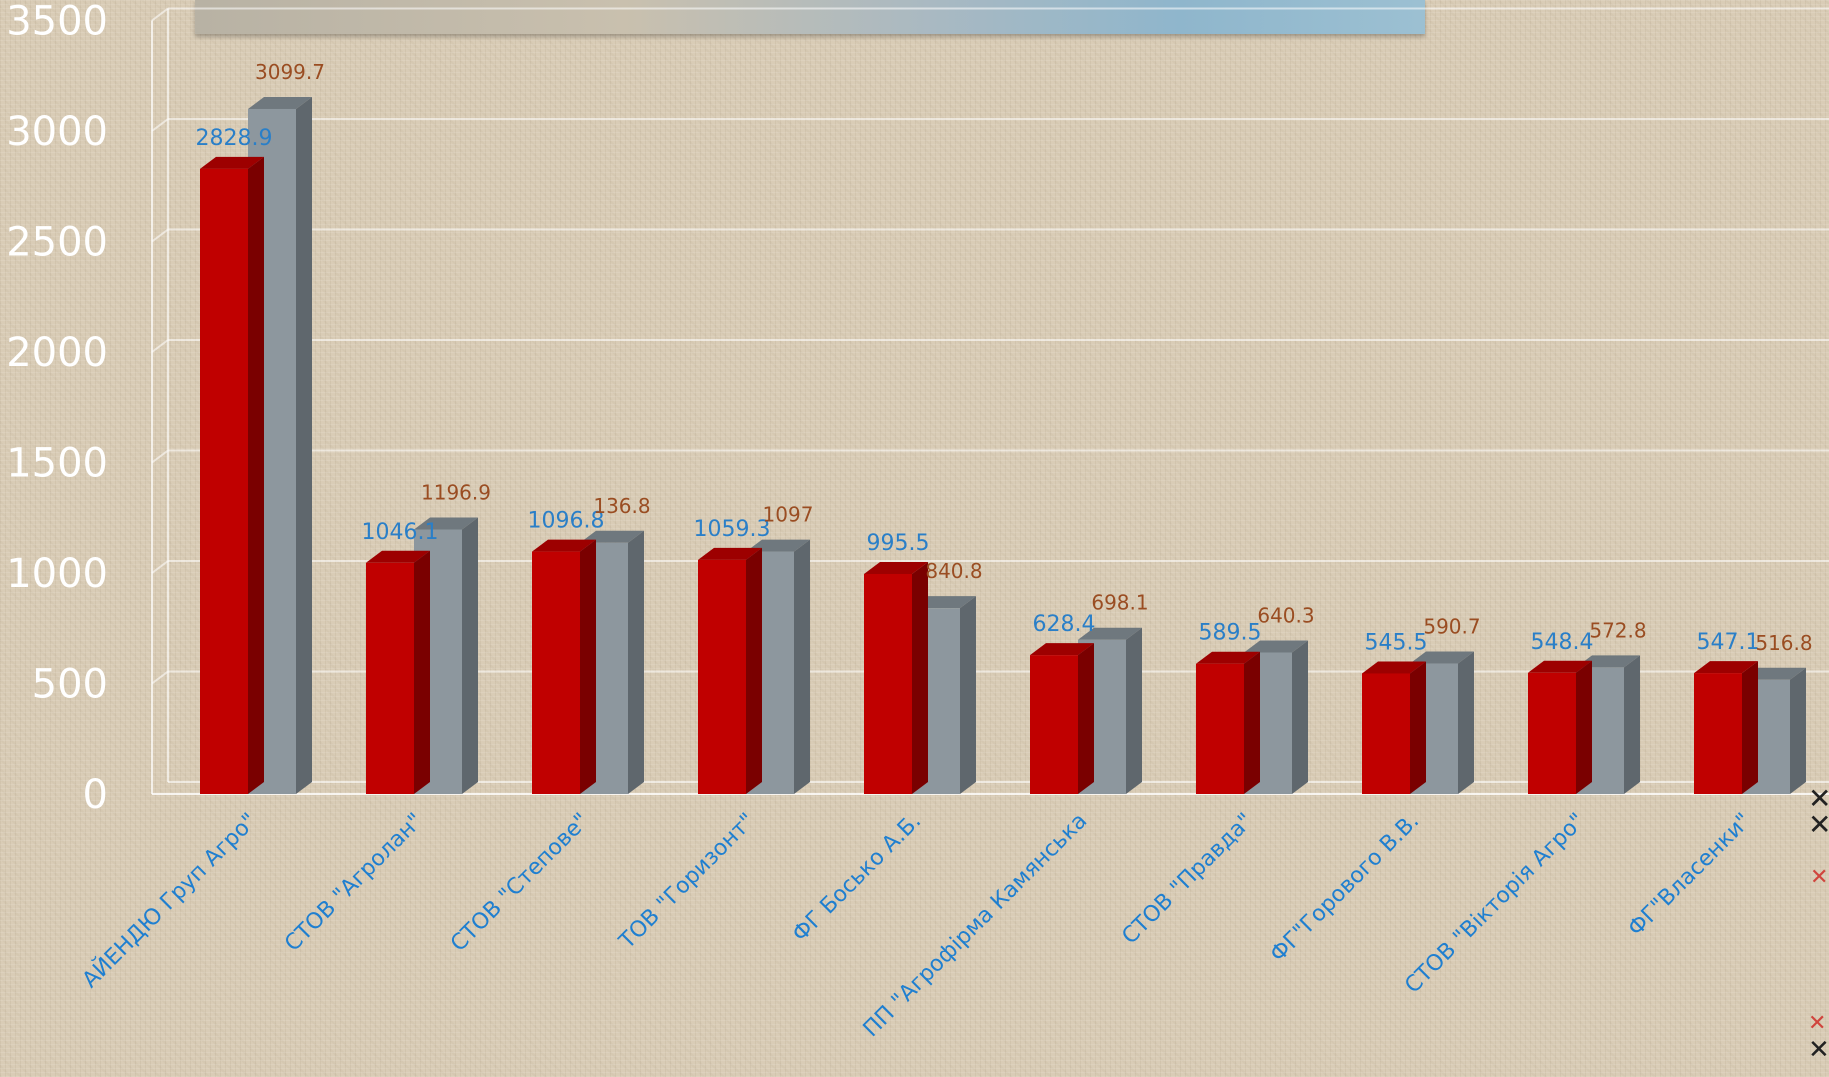  What do you see at coordinates (57, 22) in the screenshot?
I see `y-tick-label: 3500` at bounding box center [57, 22].